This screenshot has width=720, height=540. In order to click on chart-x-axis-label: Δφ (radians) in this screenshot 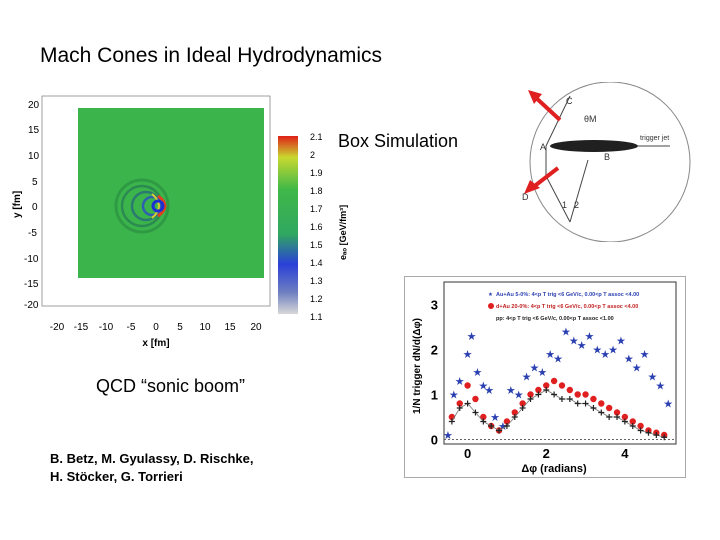, I will do `click(554, 469)`.